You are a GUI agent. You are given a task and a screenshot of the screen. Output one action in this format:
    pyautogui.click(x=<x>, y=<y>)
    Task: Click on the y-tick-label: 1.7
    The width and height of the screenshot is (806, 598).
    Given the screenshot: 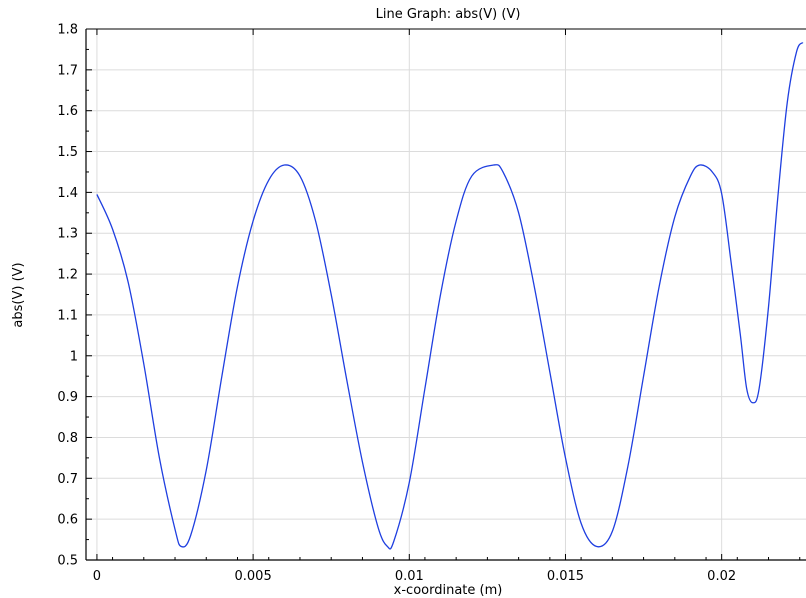 What is the action you would take?
    pyautogui.click(x=67, y=70)
    